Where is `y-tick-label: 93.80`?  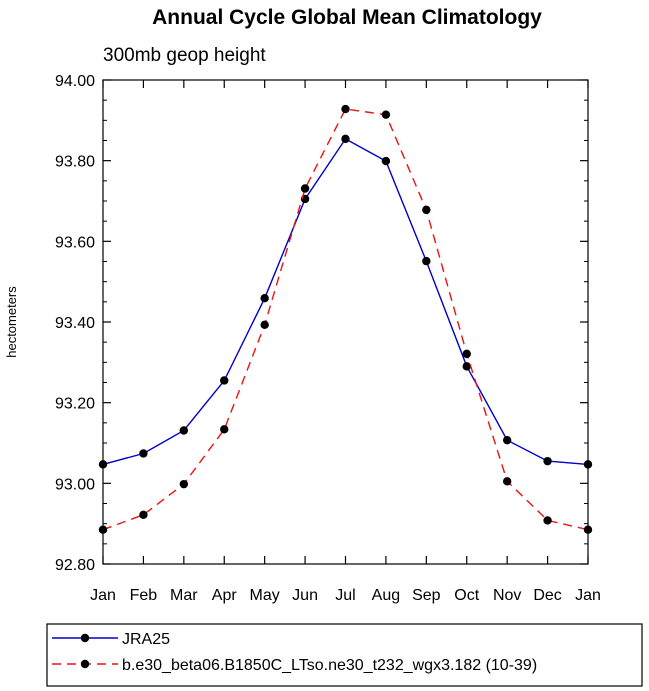
y-tick-label: 93.80 is located at coordinates (75, 162).